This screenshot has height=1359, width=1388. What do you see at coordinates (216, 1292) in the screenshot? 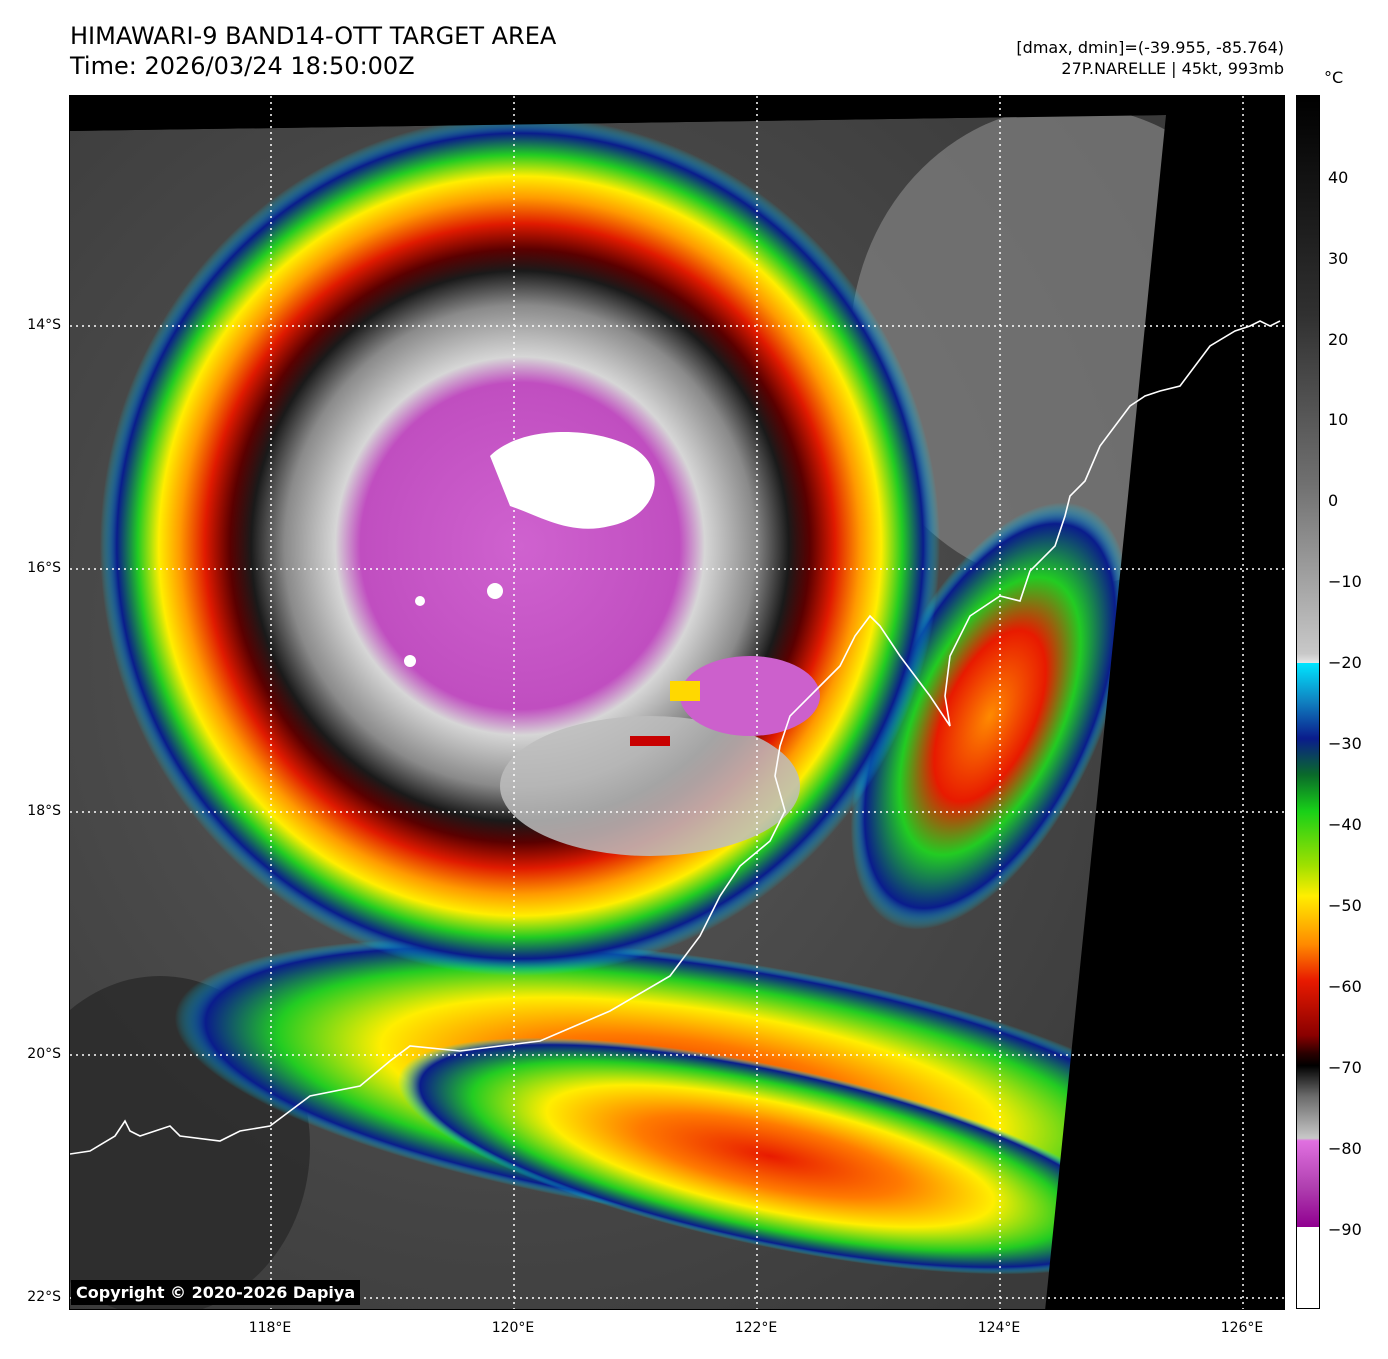
I see `copyright-notice: Copyright © 2020-2026 Dapiya` at bounding box center [216, 1292].